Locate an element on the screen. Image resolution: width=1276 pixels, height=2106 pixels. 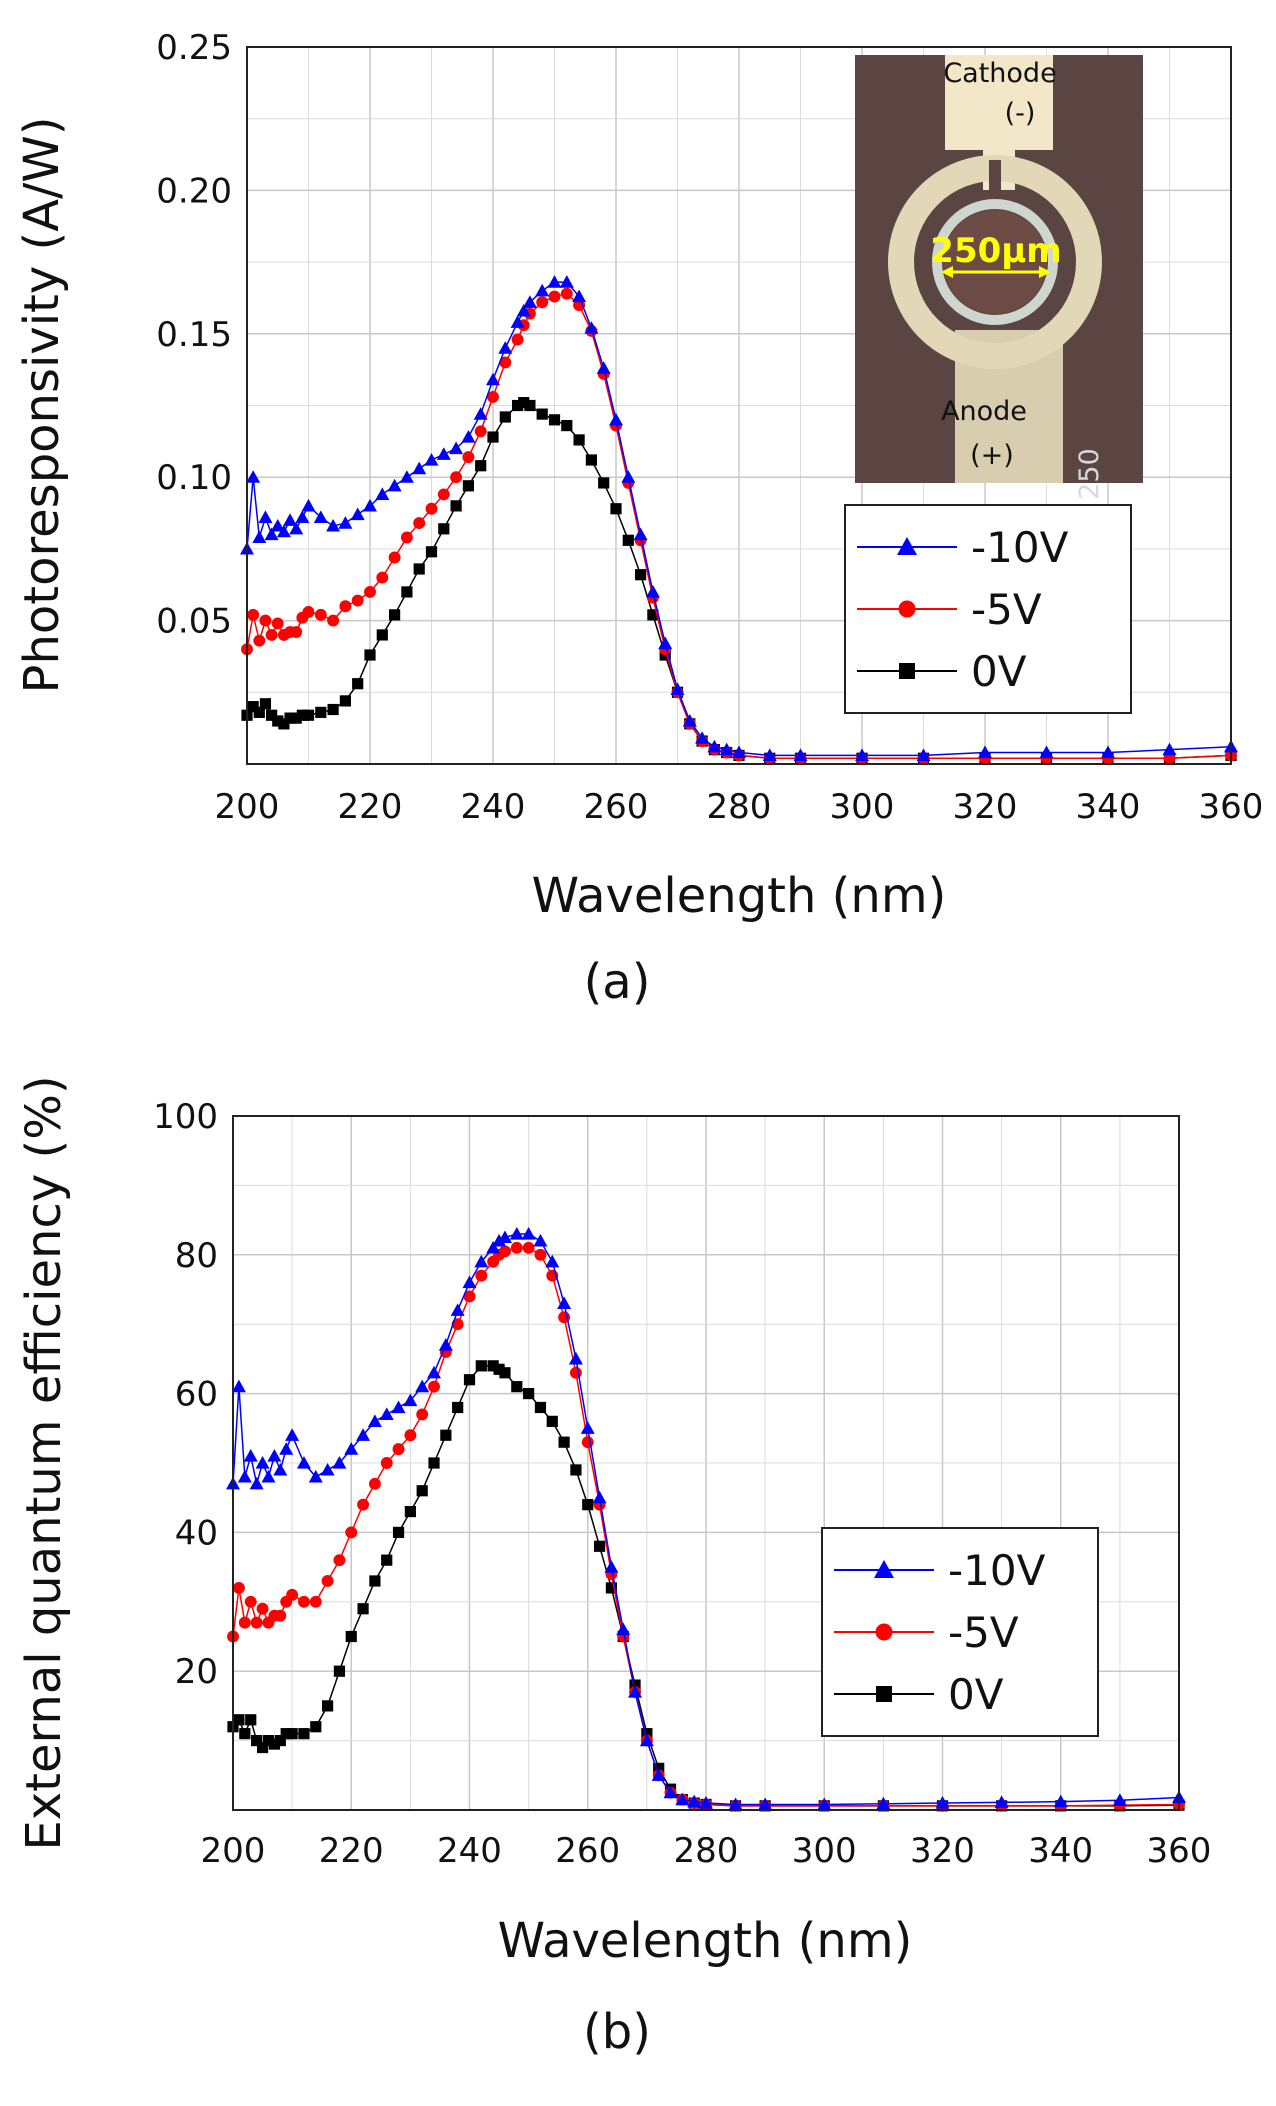
x-tick-label: 200 is located at coordinates (233, 1851).